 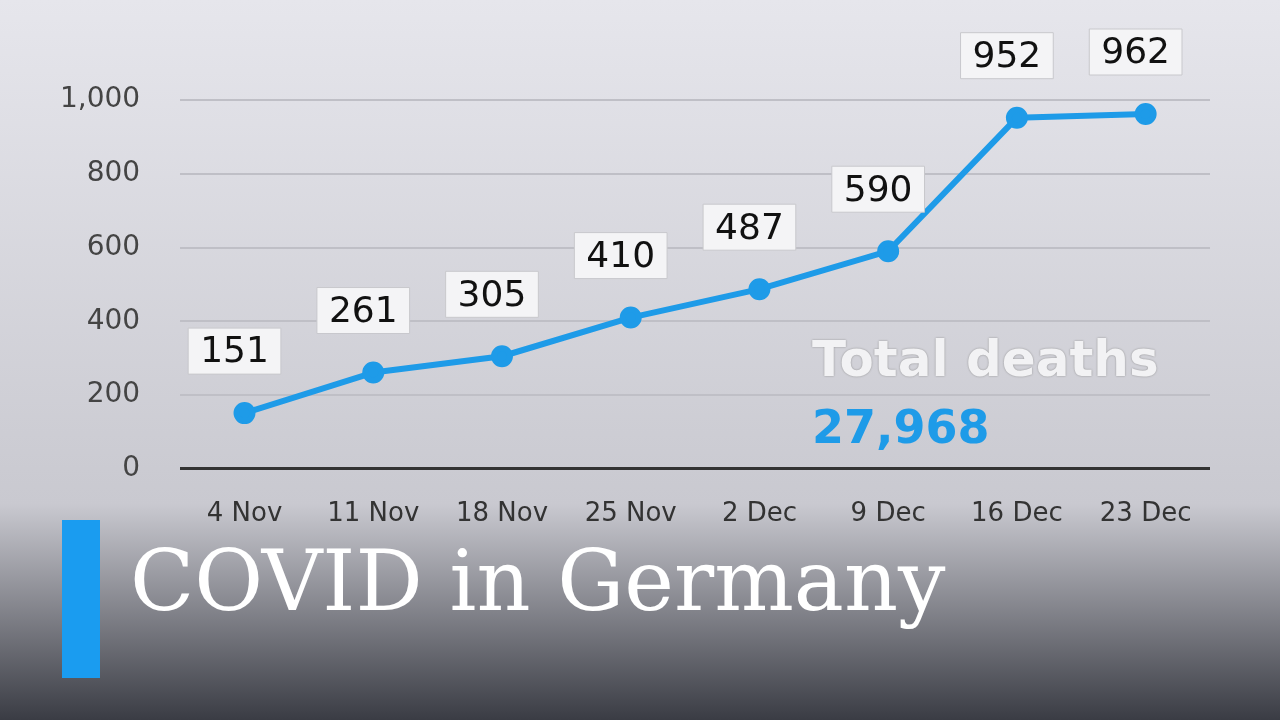 I want to click on text: COVID in Germany, so click(x=538, y=581).